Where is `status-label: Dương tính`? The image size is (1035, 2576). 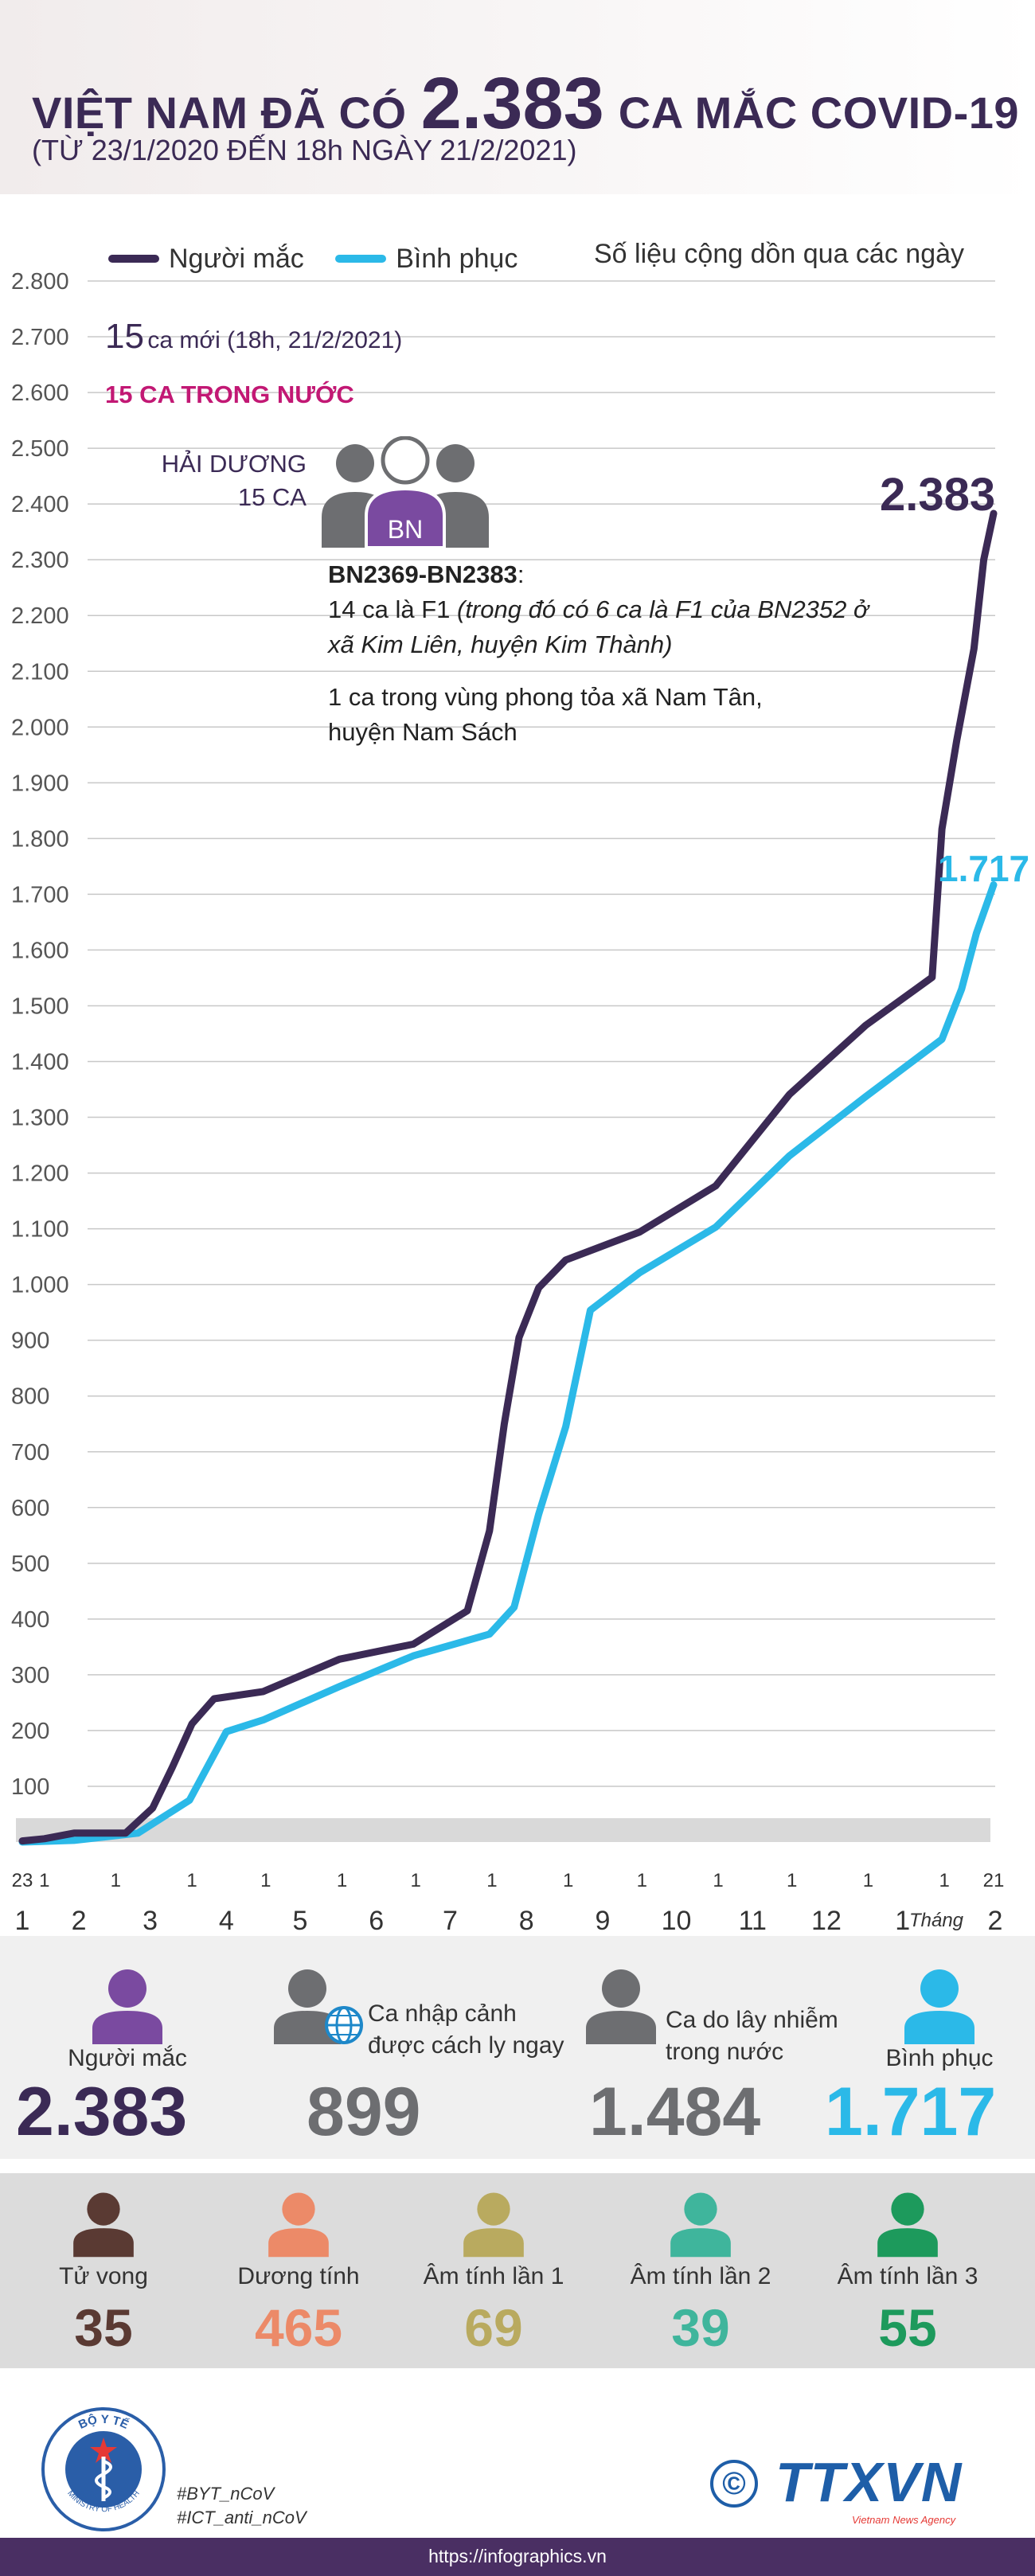
status-label: Dương tính is located at coordinates (298, 2276).